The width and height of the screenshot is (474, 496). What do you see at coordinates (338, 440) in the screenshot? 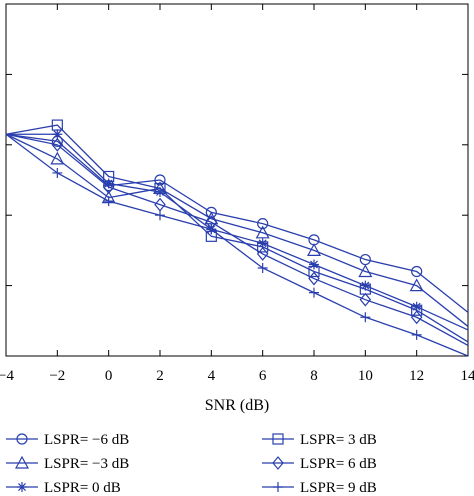
I see `legend-label: LSPR= 3 dB` at bounding box center [338, 440].